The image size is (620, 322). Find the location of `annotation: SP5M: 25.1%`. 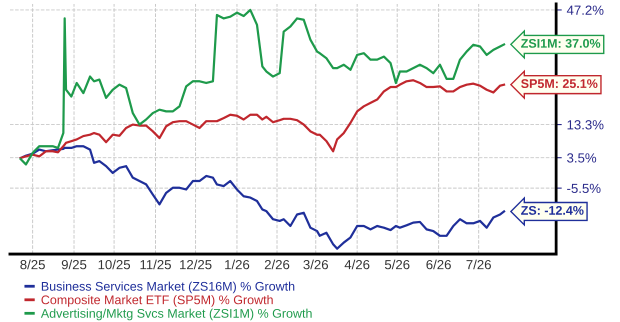

annotation: SP5M: 25.1% is located at coordinates (559, 83).